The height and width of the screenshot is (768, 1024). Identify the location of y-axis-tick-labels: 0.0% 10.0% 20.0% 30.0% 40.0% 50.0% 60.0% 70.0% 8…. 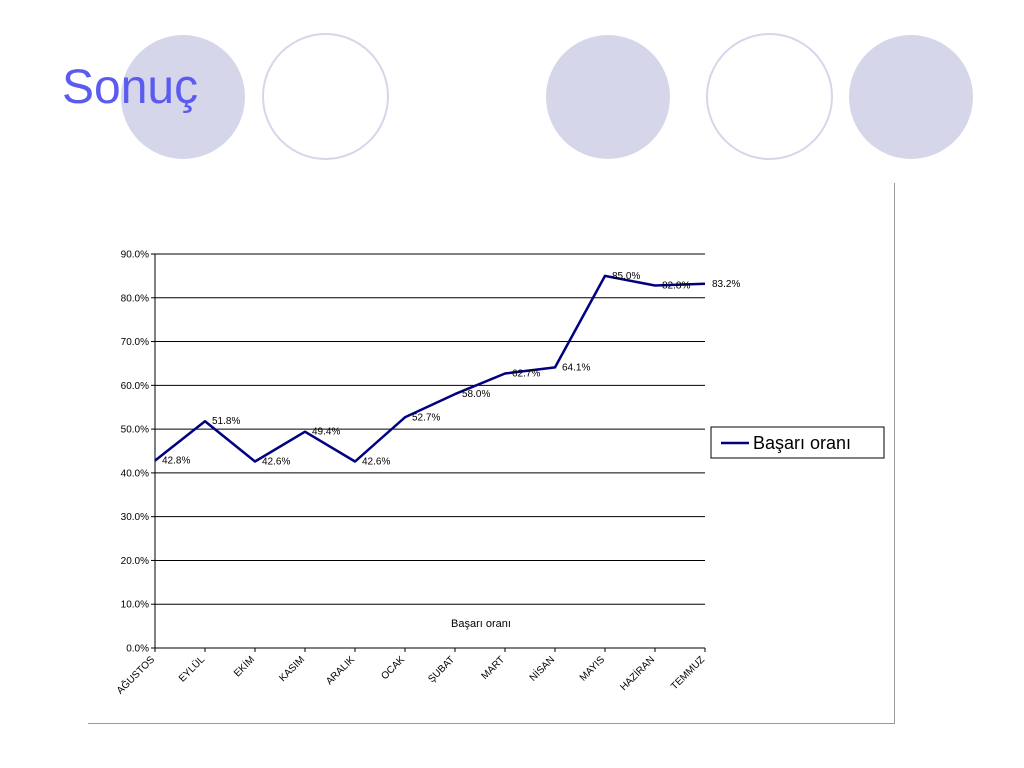
(135, 452).